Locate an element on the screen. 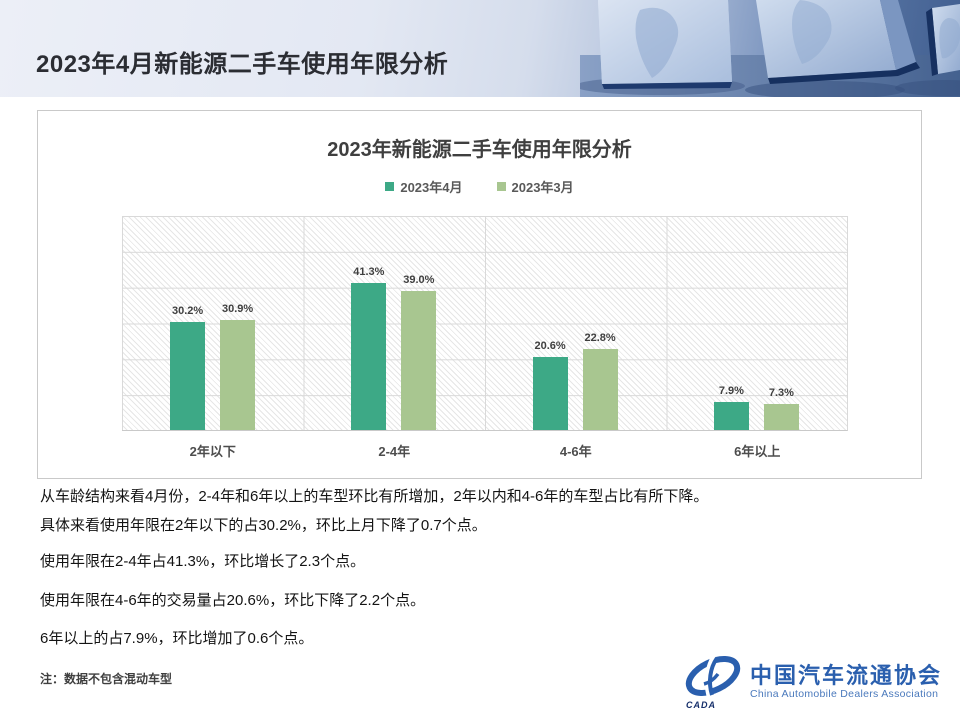  bar-value-label: 7.3% is located at coordinates (781, 392).